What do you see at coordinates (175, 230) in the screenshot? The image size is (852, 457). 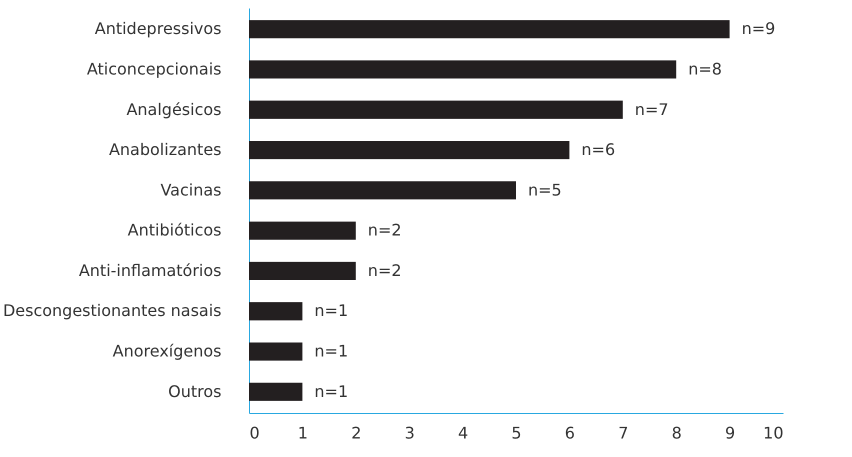 I see `y-tick-label: Antibióticos` at bounding box center [175, 230].